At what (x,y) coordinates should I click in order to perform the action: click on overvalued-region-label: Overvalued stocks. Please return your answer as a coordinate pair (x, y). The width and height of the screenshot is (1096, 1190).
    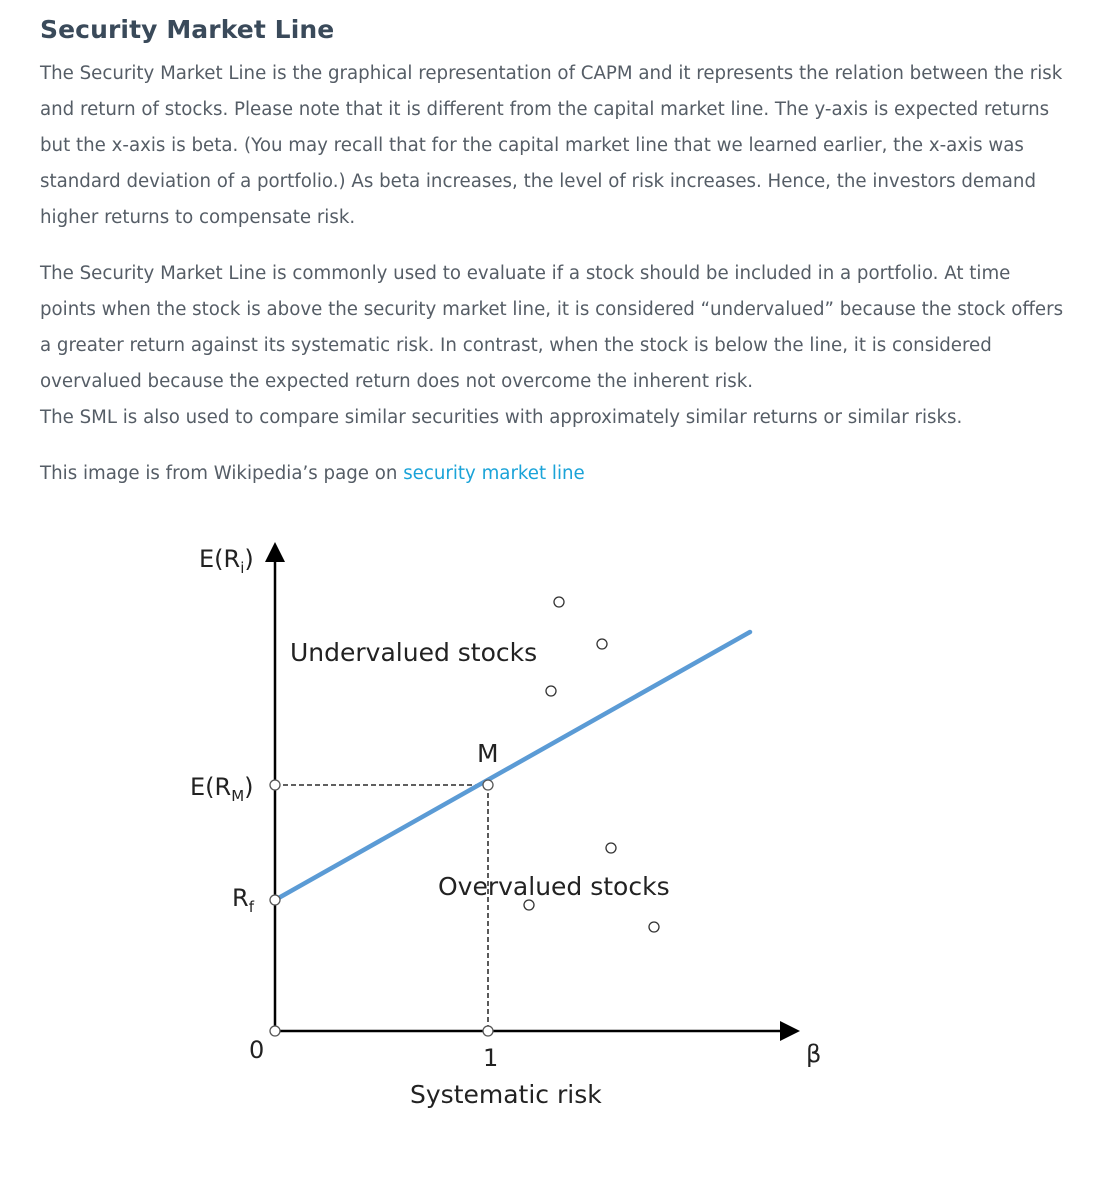
    Looking at the image, I should click on (554, 886).